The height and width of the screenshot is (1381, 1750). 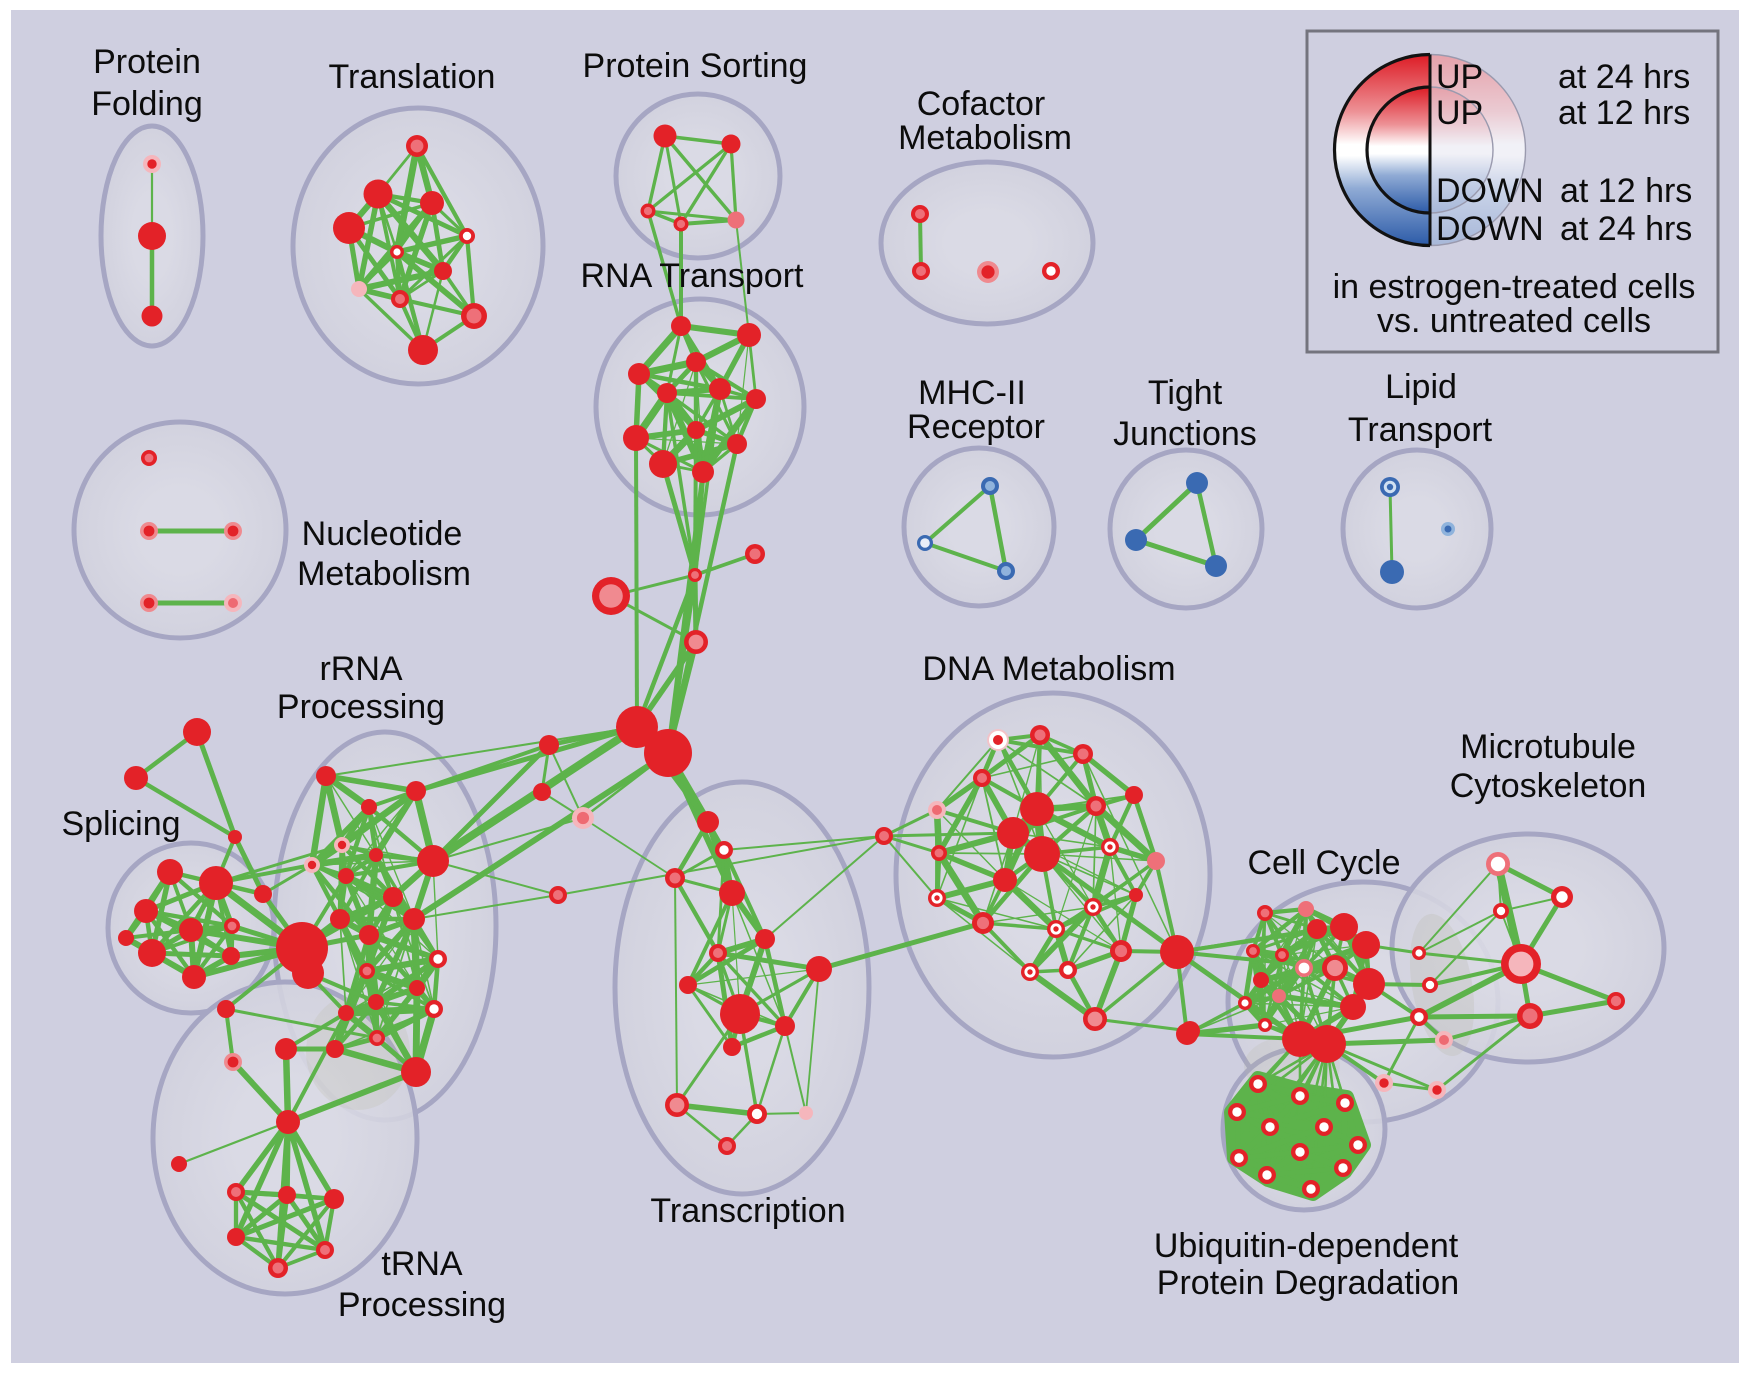 What do you see at coordinates (972, 393) in the screenshot?
I see `svg-text: MHC-II` at bounding box center [972, 393].